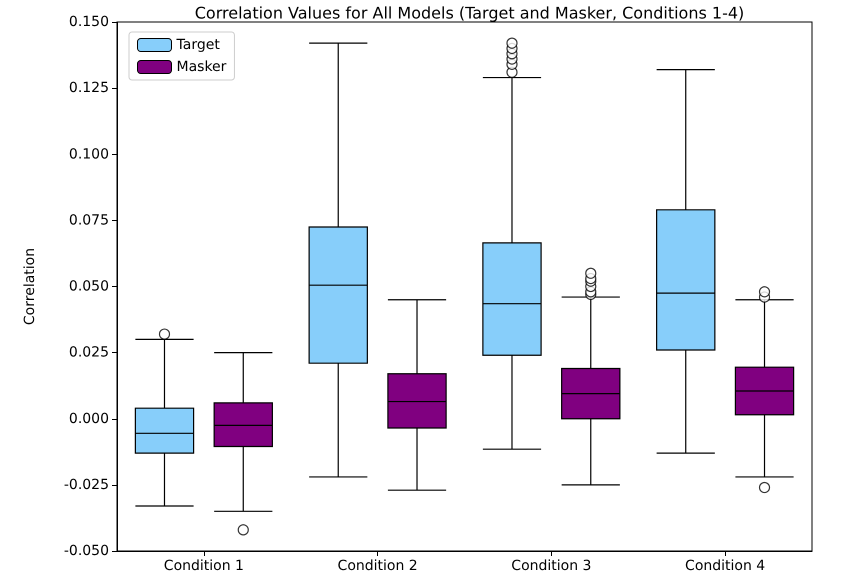 The image size is (865, 584). What do you see at coordinates (551, 566) in the screenshot?
I see `x-tick-label: Condition 3` at bounding box center [551, 566].